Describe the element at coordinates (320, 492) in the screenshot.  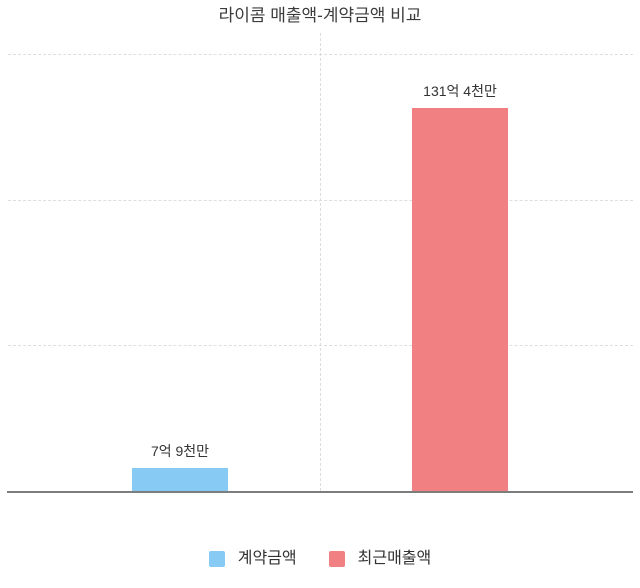
I see `x-axis-line` at that location.